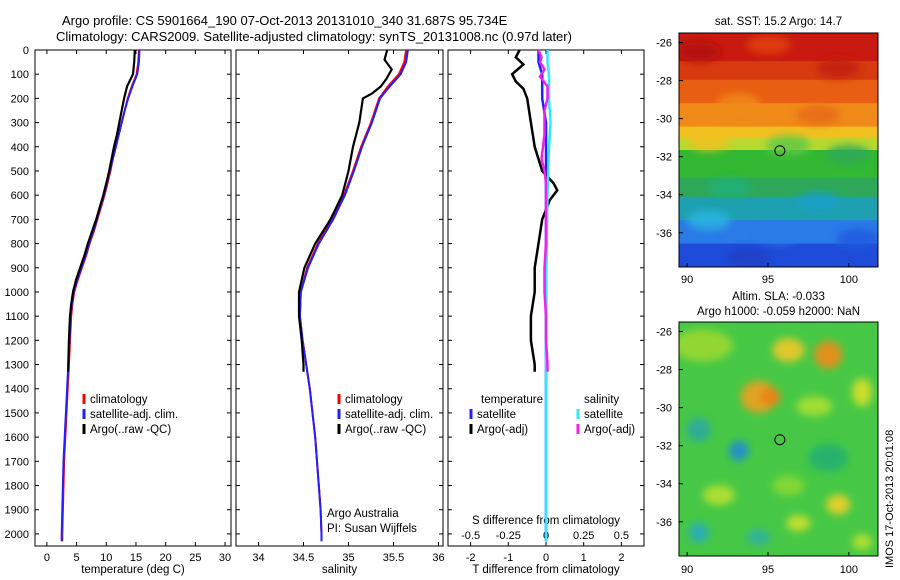 The image size is (900, 580). What do you see at coordinates (20, 196) in the screenshot?
I see `y-tick-label: 600` at bounding box center [20, 196].